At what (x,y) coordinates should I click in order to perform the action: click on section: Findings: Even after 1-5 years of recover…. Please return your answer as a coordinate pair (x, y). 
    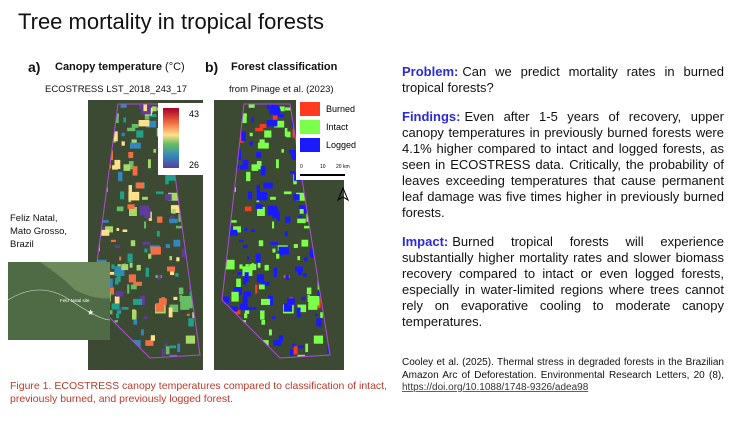
    Looking at the image, I should click on (563, 165).